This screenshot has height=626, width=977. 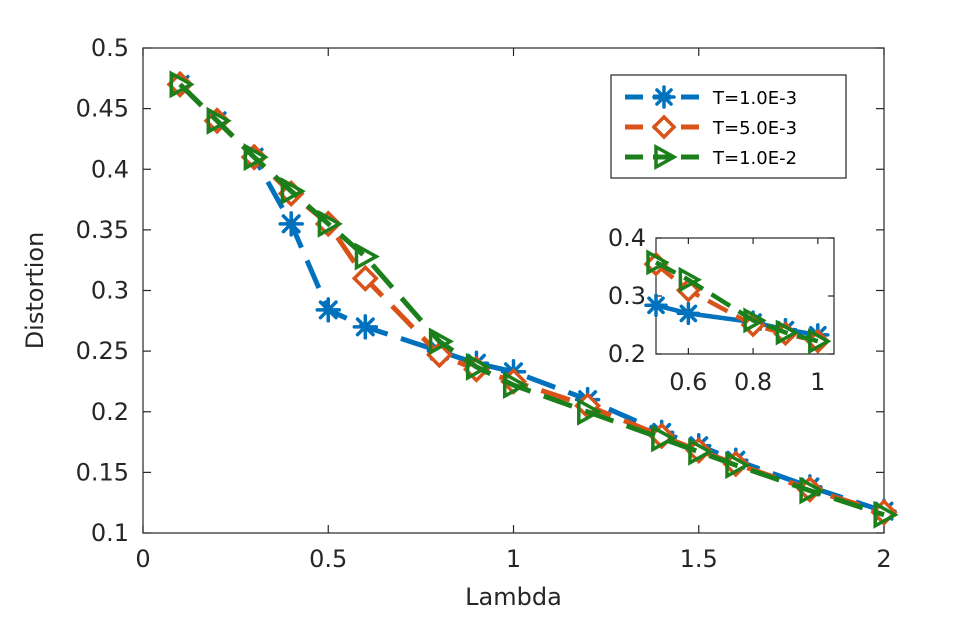 I want to click on series-T=1.0E-2, so click(x=739, y=302).